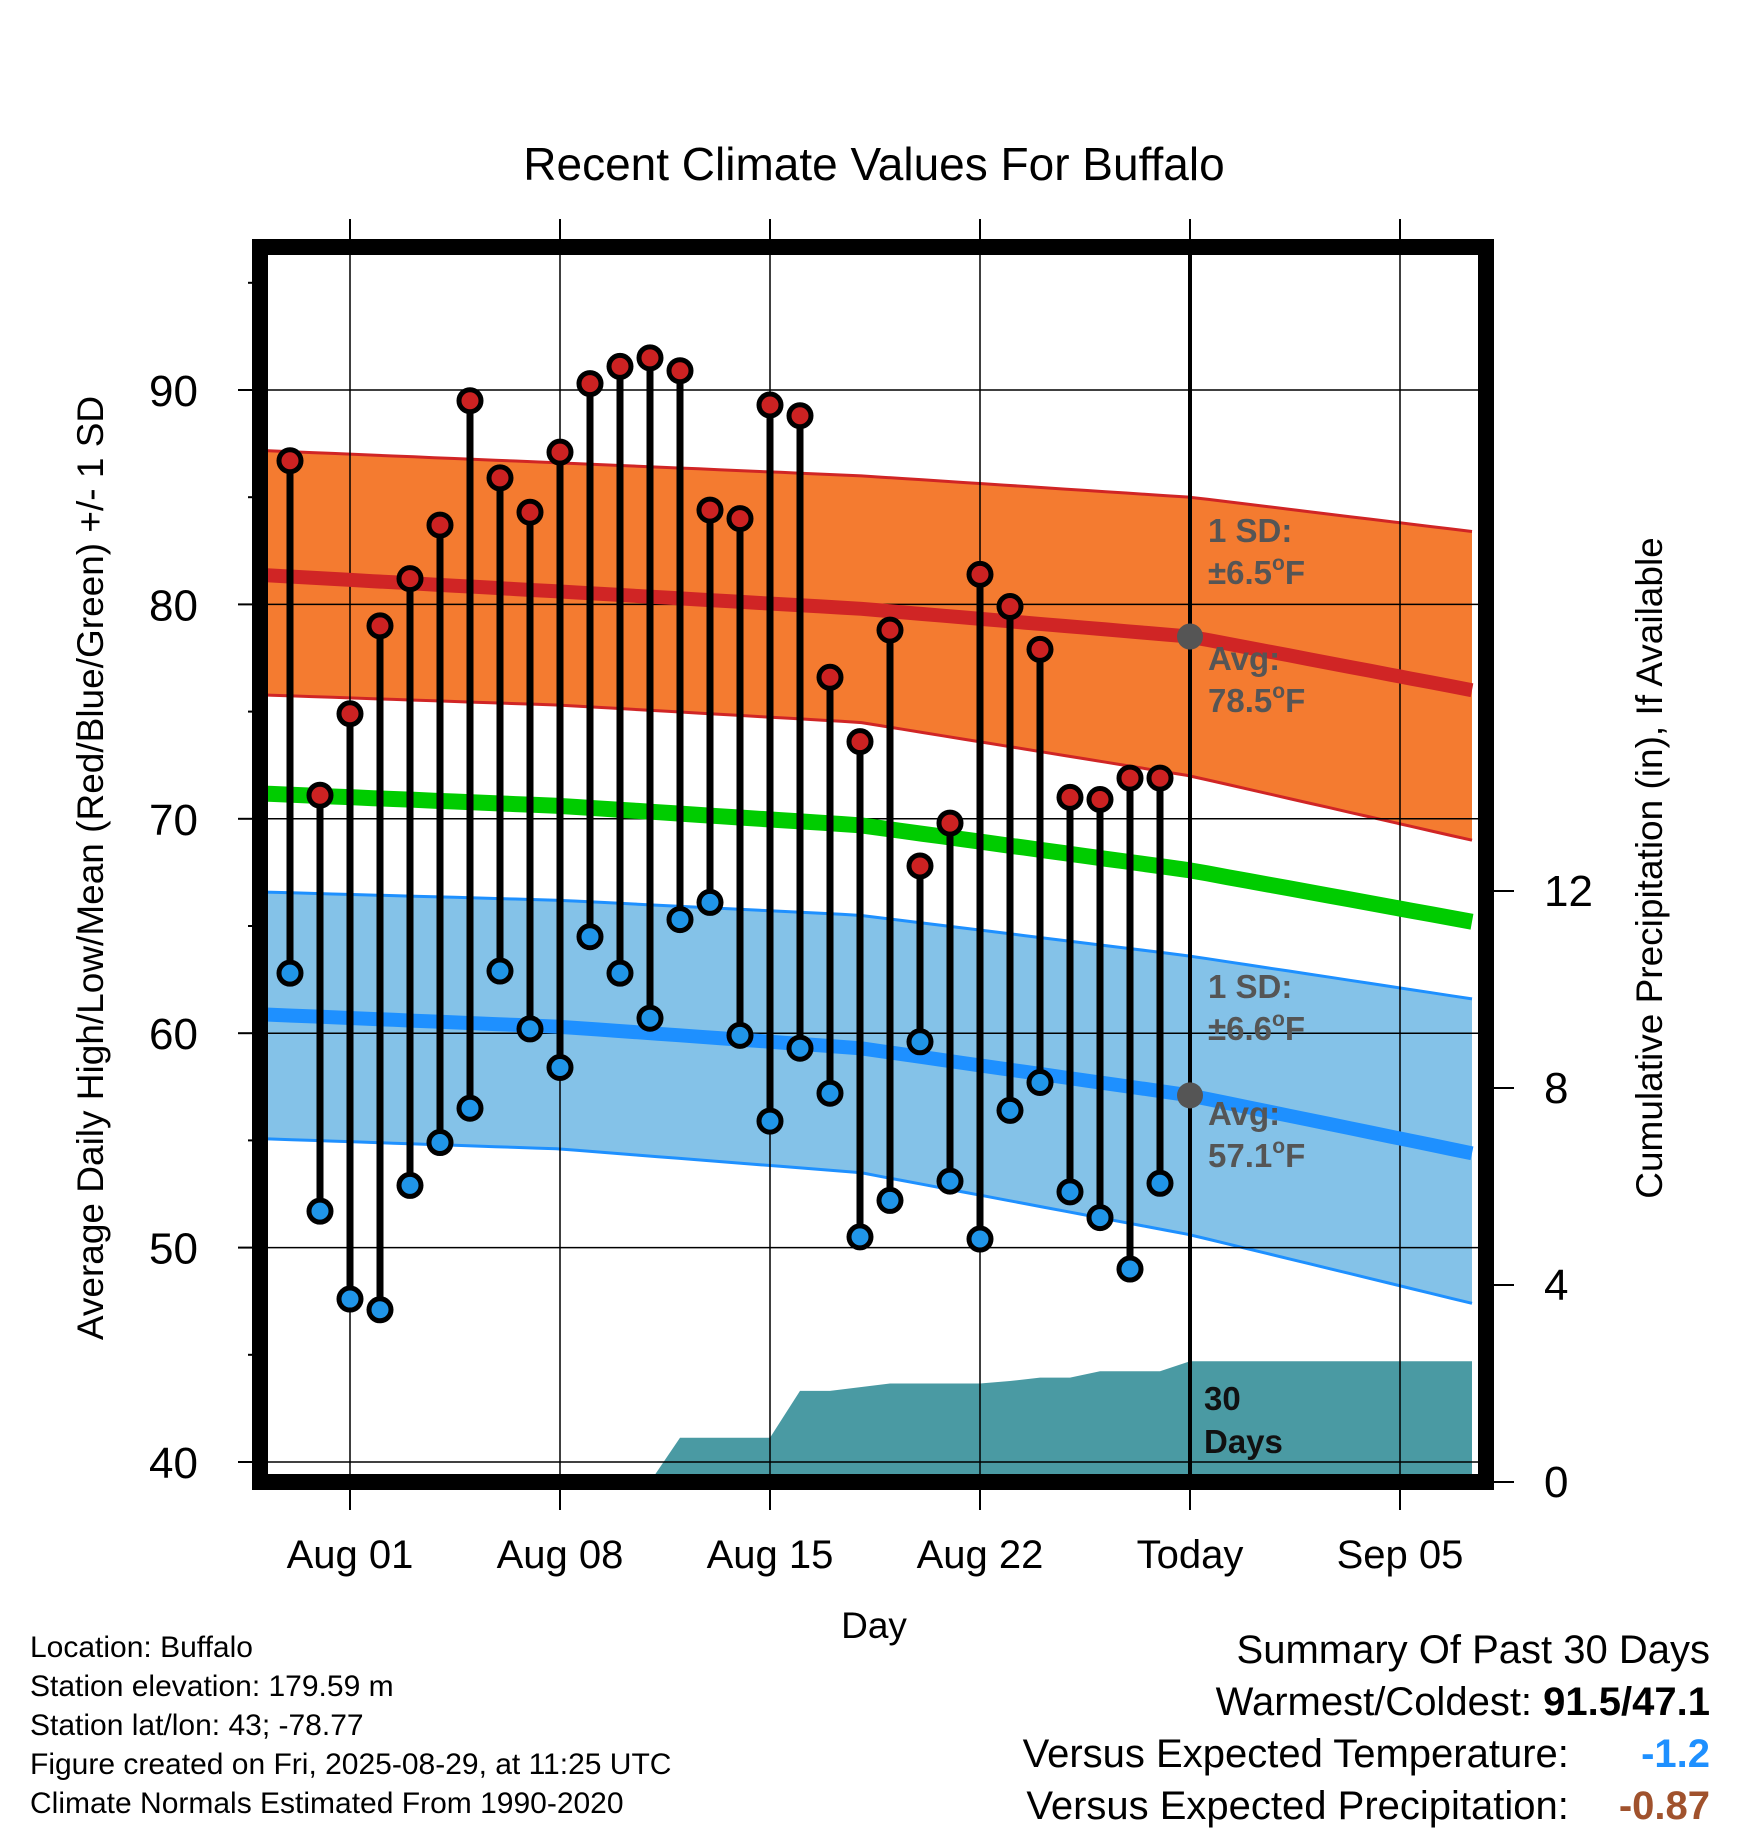 This screenshot has height=1832, width=1748. I want to click on low-avg-annotation-value: 57.1, so click(1240, 1155).